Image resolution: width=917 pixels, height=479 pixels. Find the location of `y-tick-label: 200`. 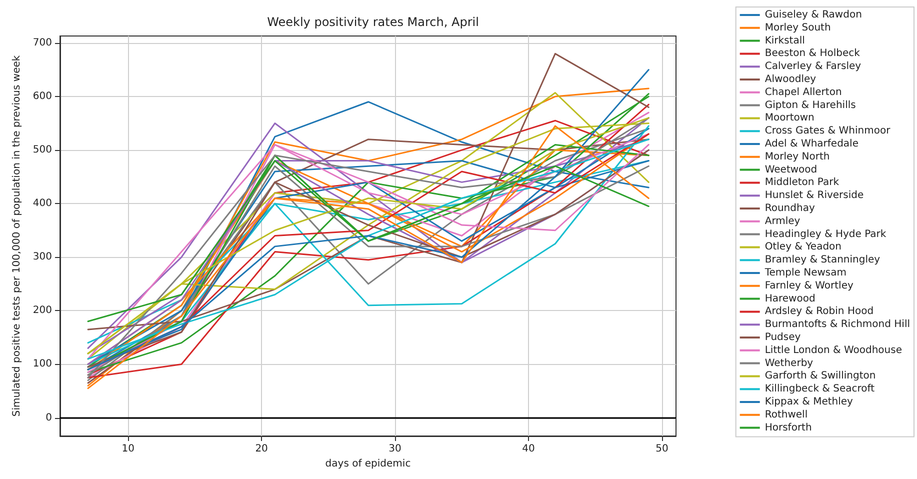

y-tick-label: 200 is located at coordinates (42, 310).